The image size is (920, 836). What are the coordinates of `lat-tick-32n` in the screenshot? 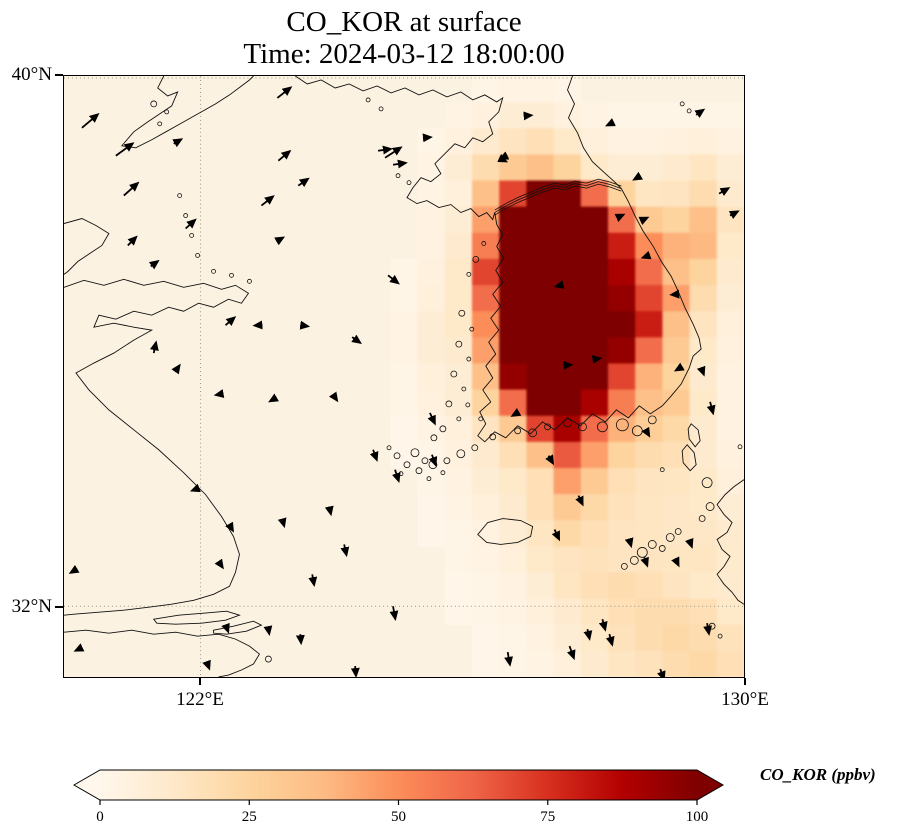 It's located at (59, 607).